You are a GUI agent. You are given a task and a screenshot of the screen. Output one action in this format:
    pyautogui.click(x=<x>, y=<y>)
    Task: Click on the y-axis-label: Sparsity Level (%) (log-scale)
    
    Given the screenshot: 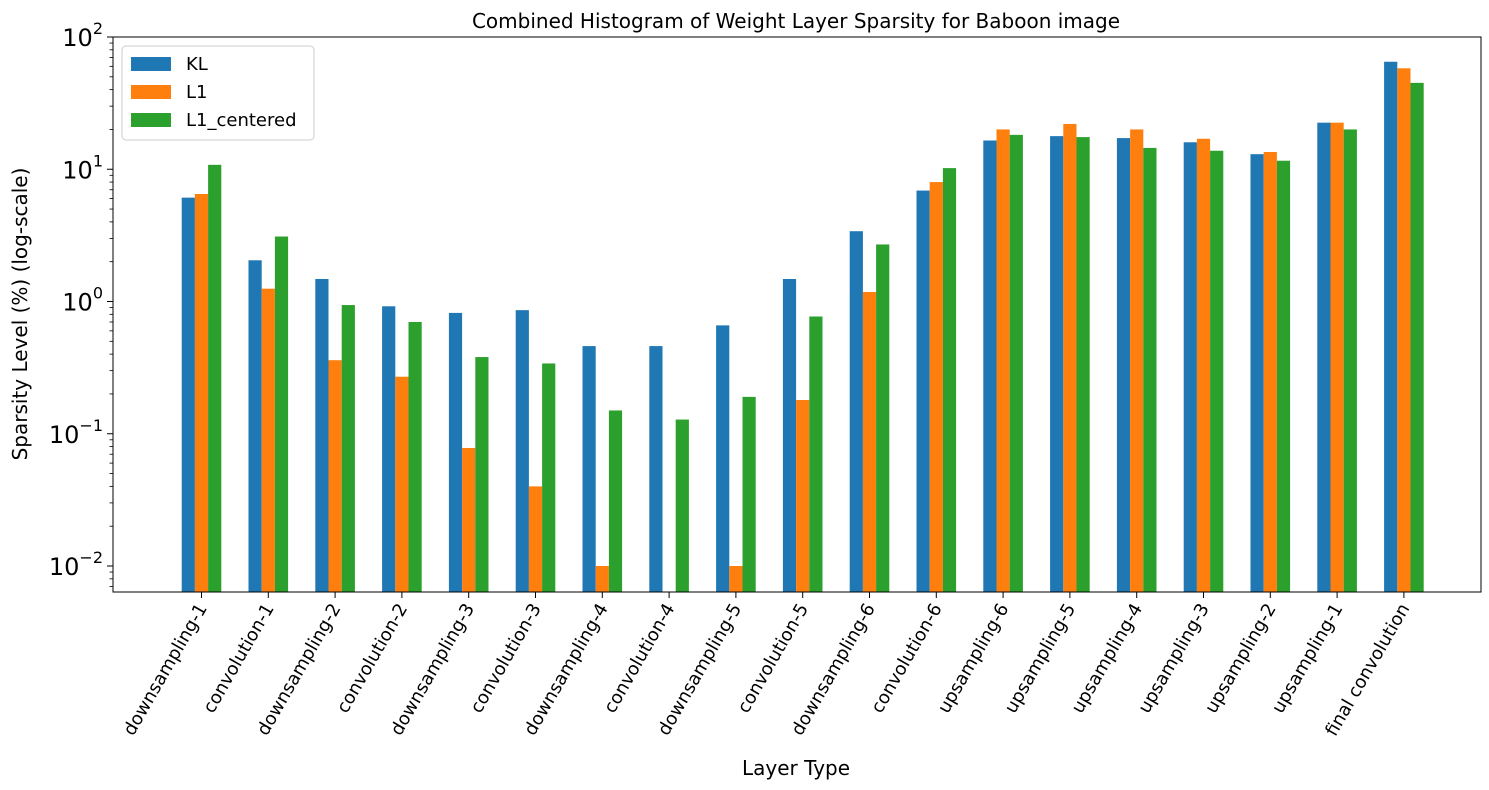 What is the action you would take?
    pyautogui.click(x=20, y=314)
    